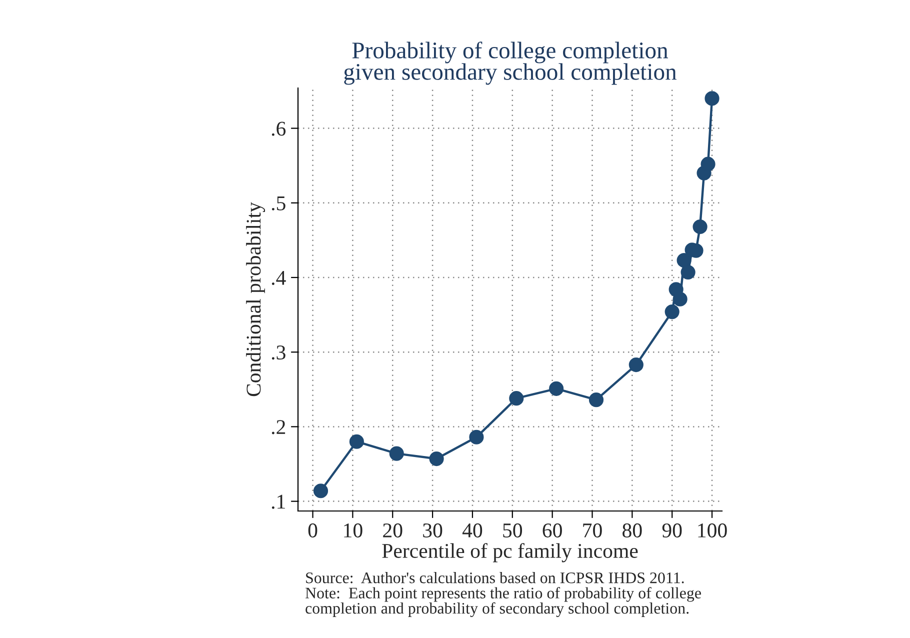 This screenshot has width=910, height=638. Describe the element at coordinates (672, 530) in the screenshot. I see `x-tick-label: 90` at that location.